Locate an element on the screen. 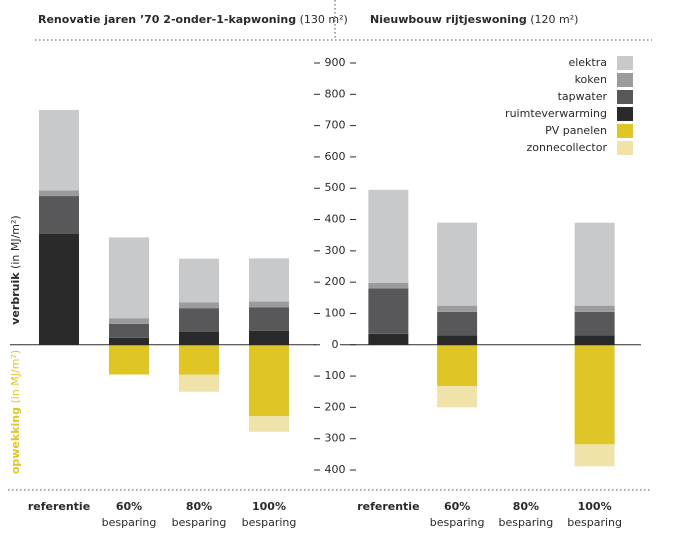 The image size is (680, 548). legend-label: zonnecollector is located at coordinates (567, 147).